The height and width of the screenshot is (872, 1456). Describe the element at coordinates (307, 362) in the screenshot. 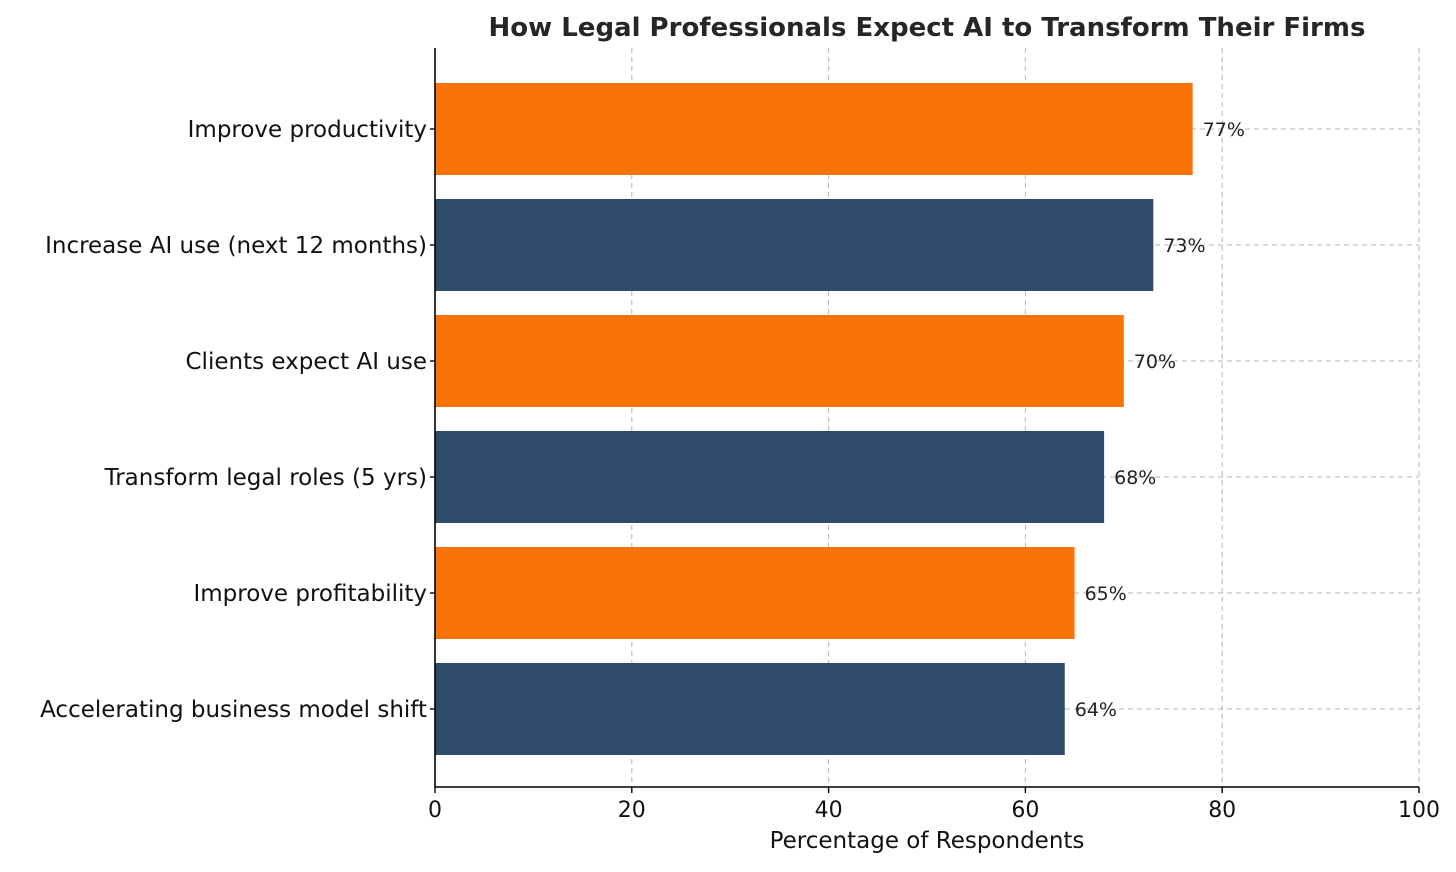

I see `category-label: Clients expect AI use` at that location.